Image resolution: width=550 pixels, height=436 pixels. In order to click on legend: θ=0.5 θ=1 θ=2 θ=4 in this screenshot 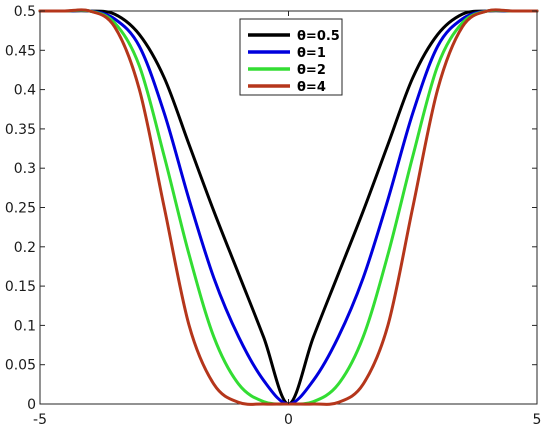, I will do `click(291, 57)`.